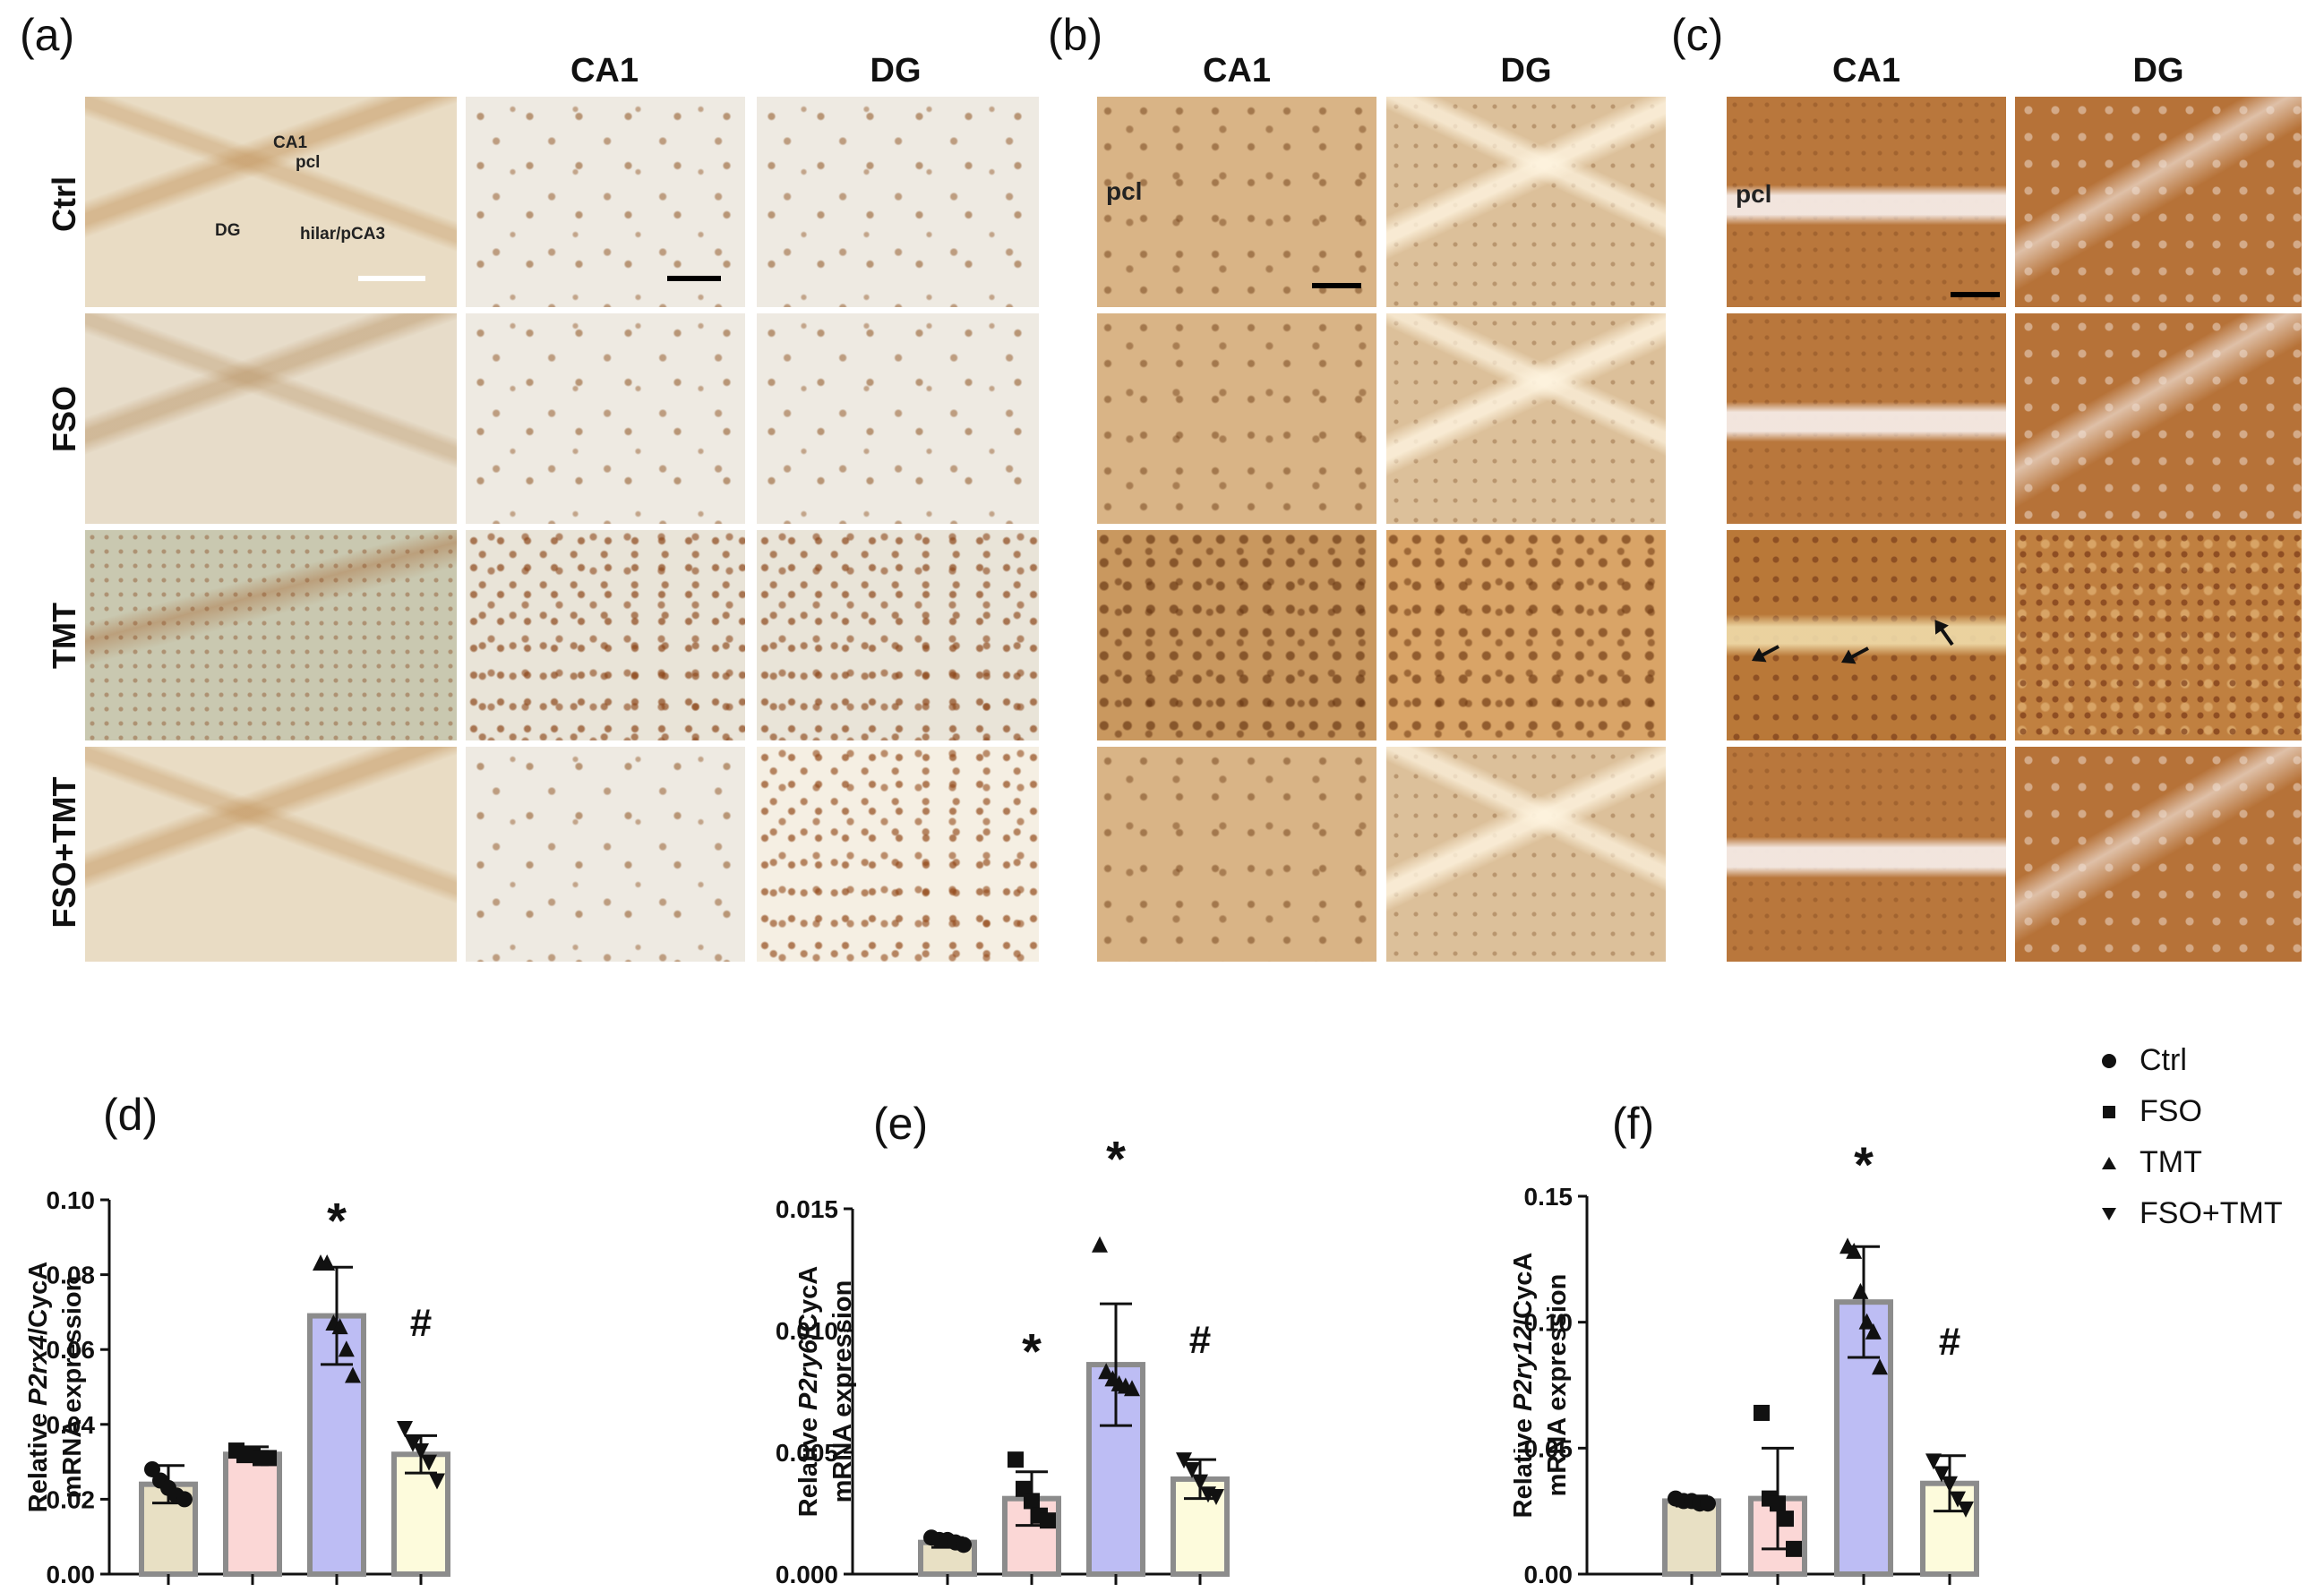 This screenshot has height=1592, width=2324. Describe the element at coordinates (606, 635) in the screenshot. I see `micrograph-a-tmt-ca1` at that location.